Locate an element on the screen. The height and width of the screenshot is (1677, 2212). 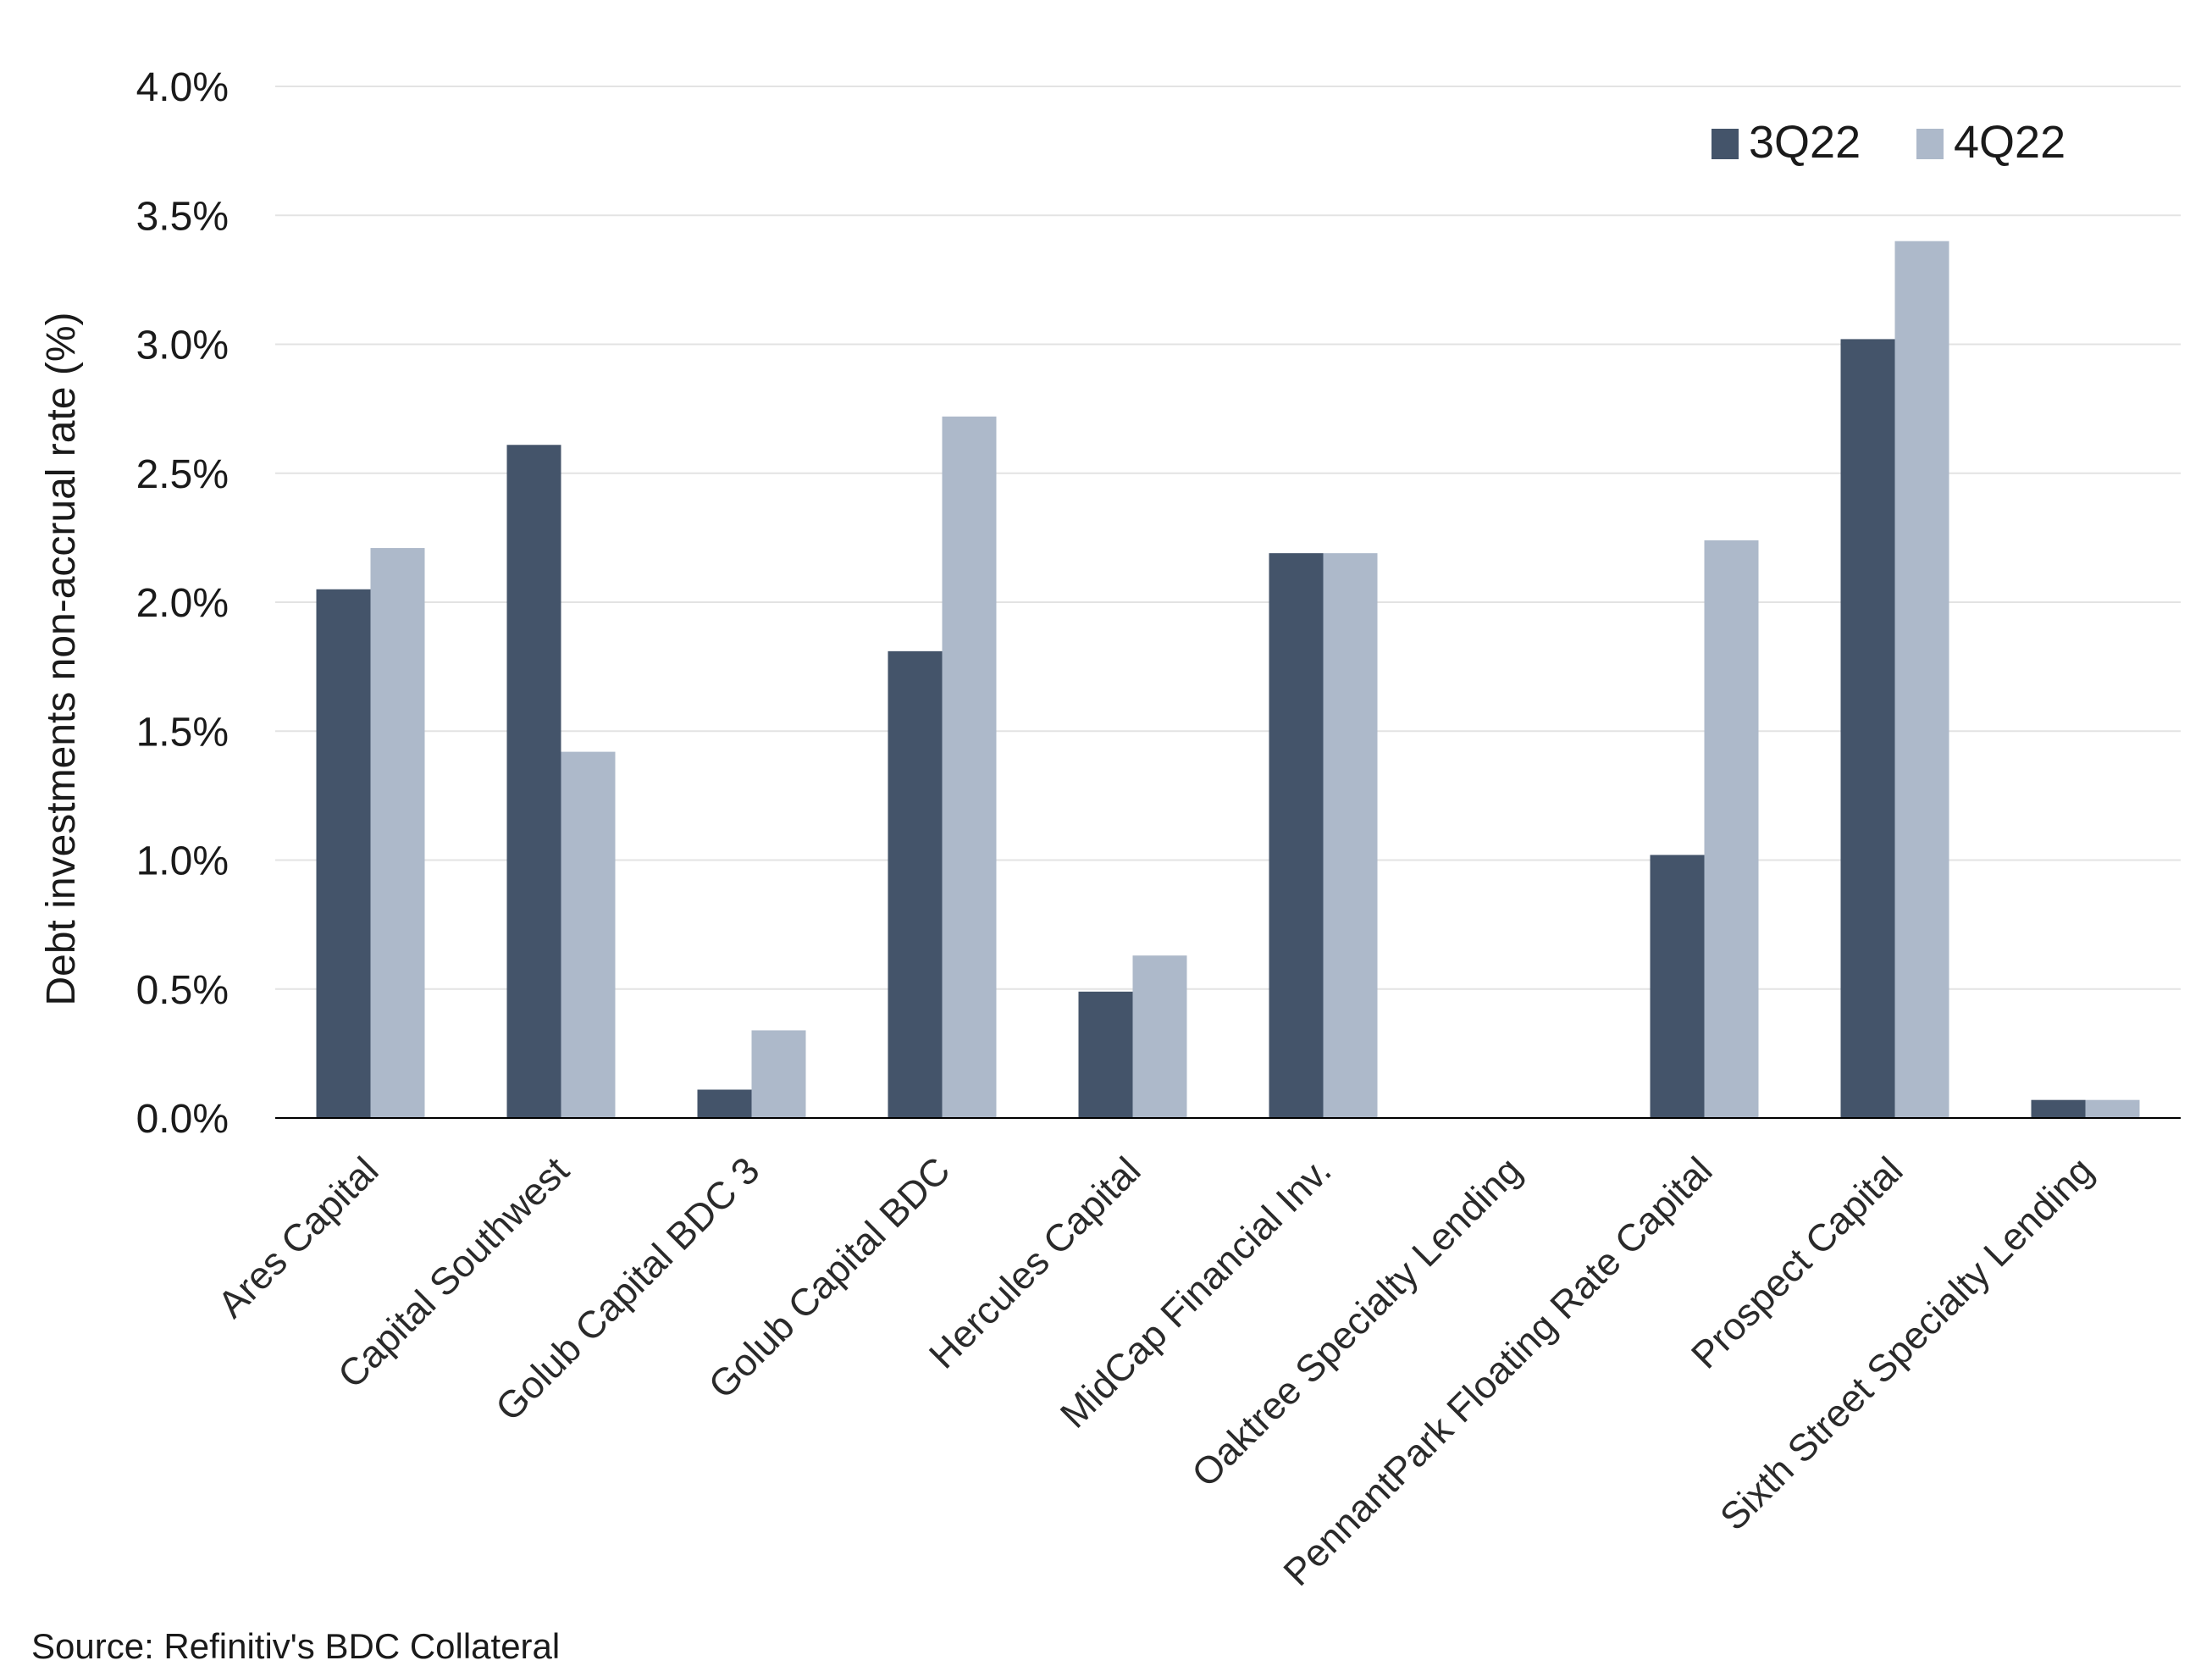
source-note: Source: Refinitiv's BDC Collateral is located at coordinates (295, 1646).